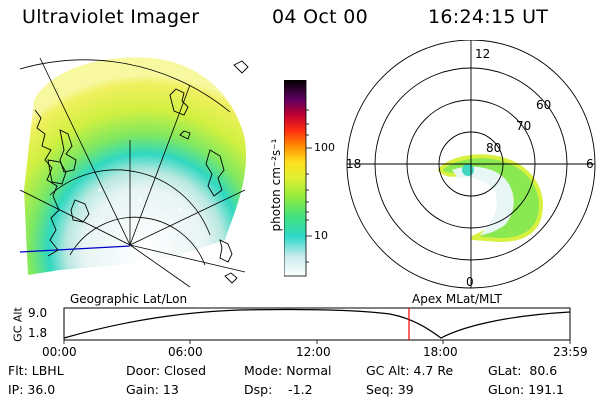  What do you see at coordinates (457, 299) in the screenshot?
I see `apex-panel-label: Apex MLat/MLT` at bounding box center [457, 299].